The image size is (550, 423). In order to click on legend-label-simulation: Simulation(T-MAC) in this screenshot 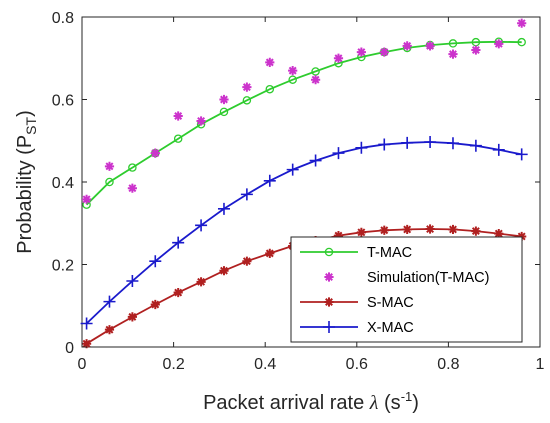, I will do `click(428, 278)`.